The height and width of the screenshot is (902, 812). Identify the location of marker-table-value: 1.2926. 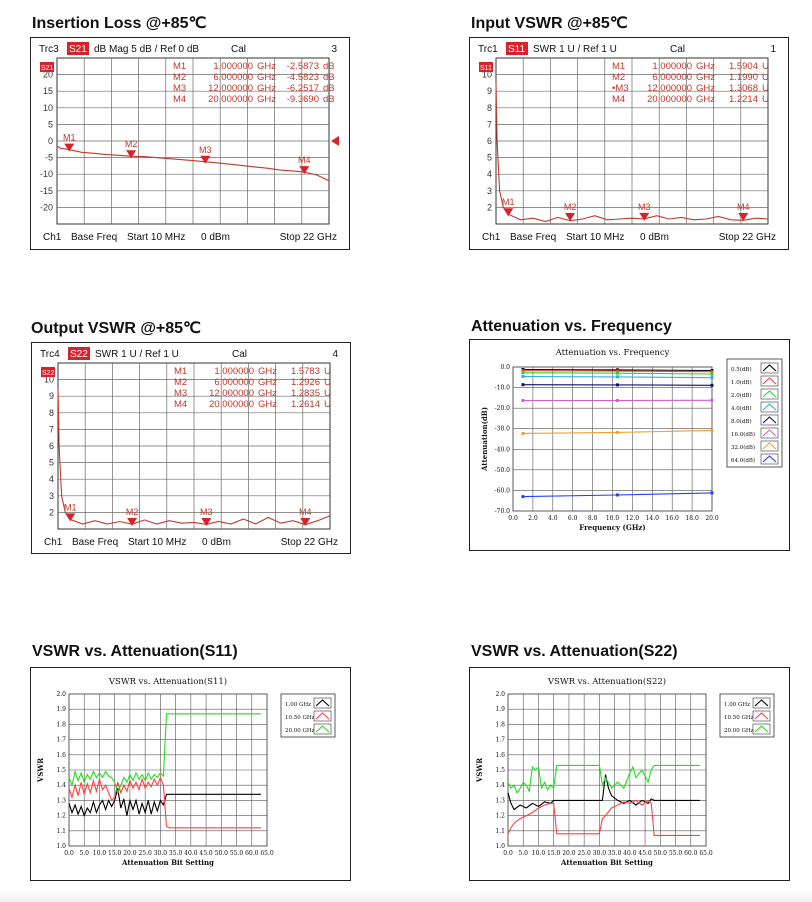
(305, 382).